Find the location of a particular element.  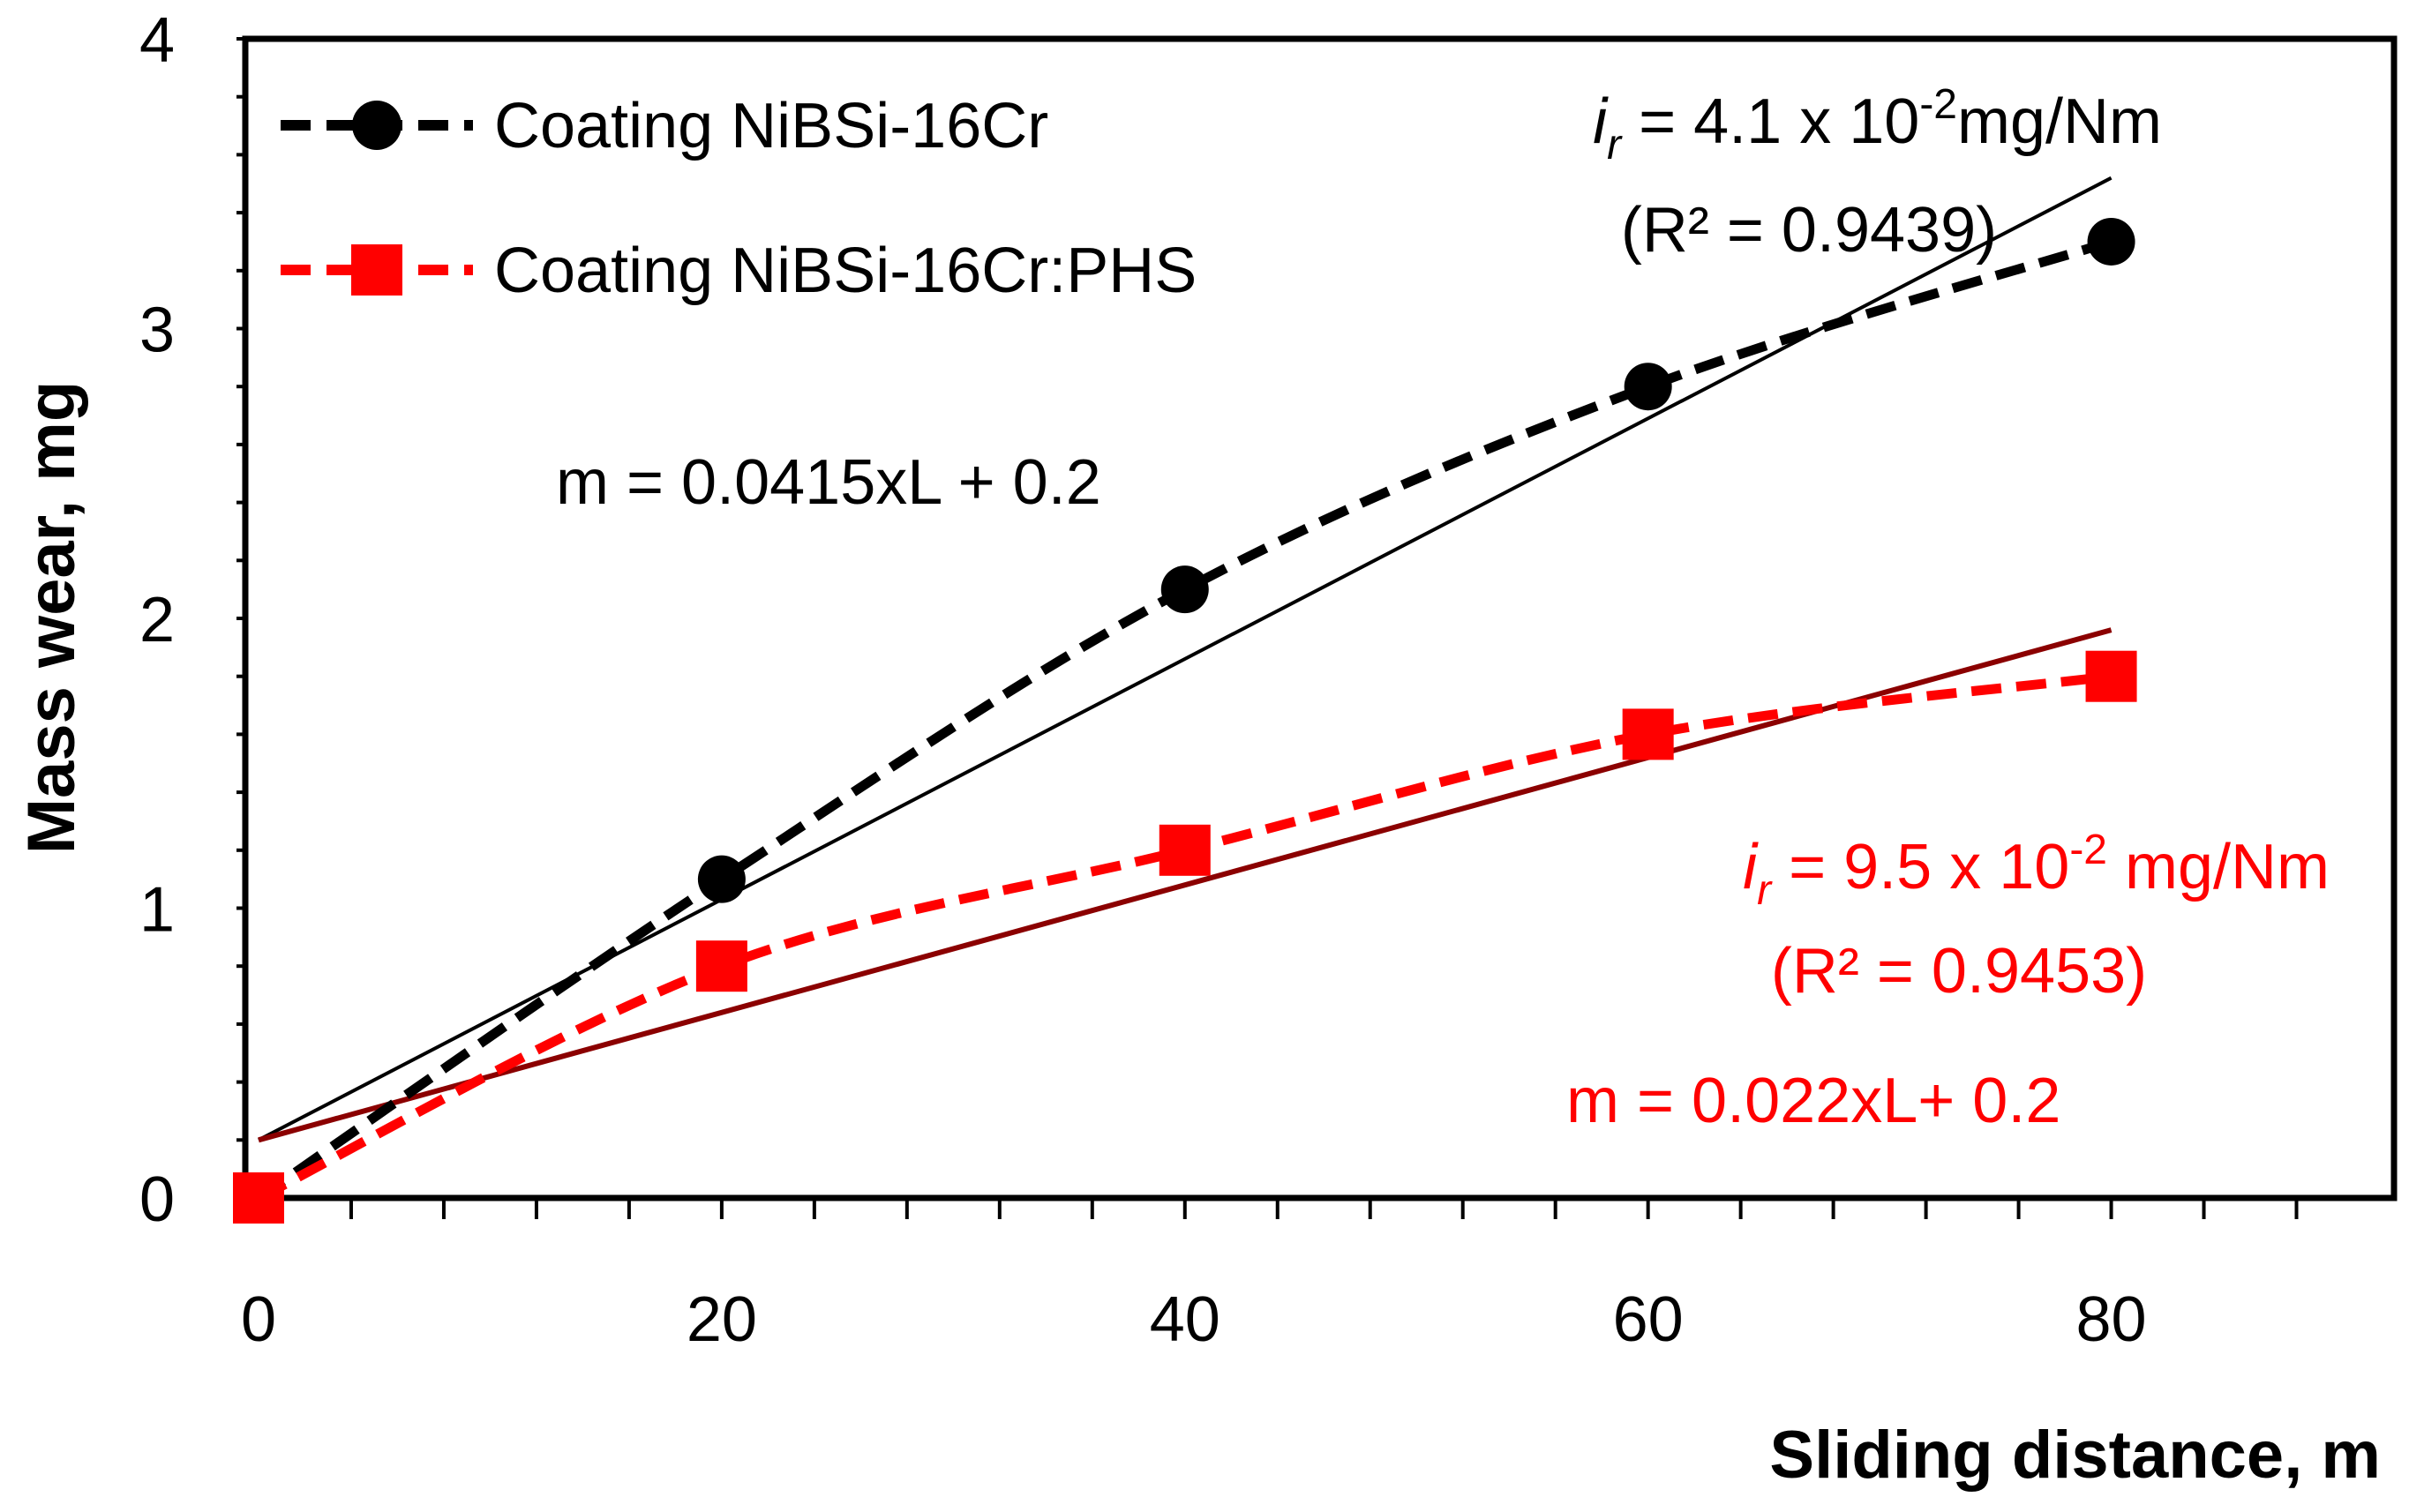

wear-rate-label-red: ir = 9.5 x 10-2 mg/Nm is located at coordinates (2036, 870).